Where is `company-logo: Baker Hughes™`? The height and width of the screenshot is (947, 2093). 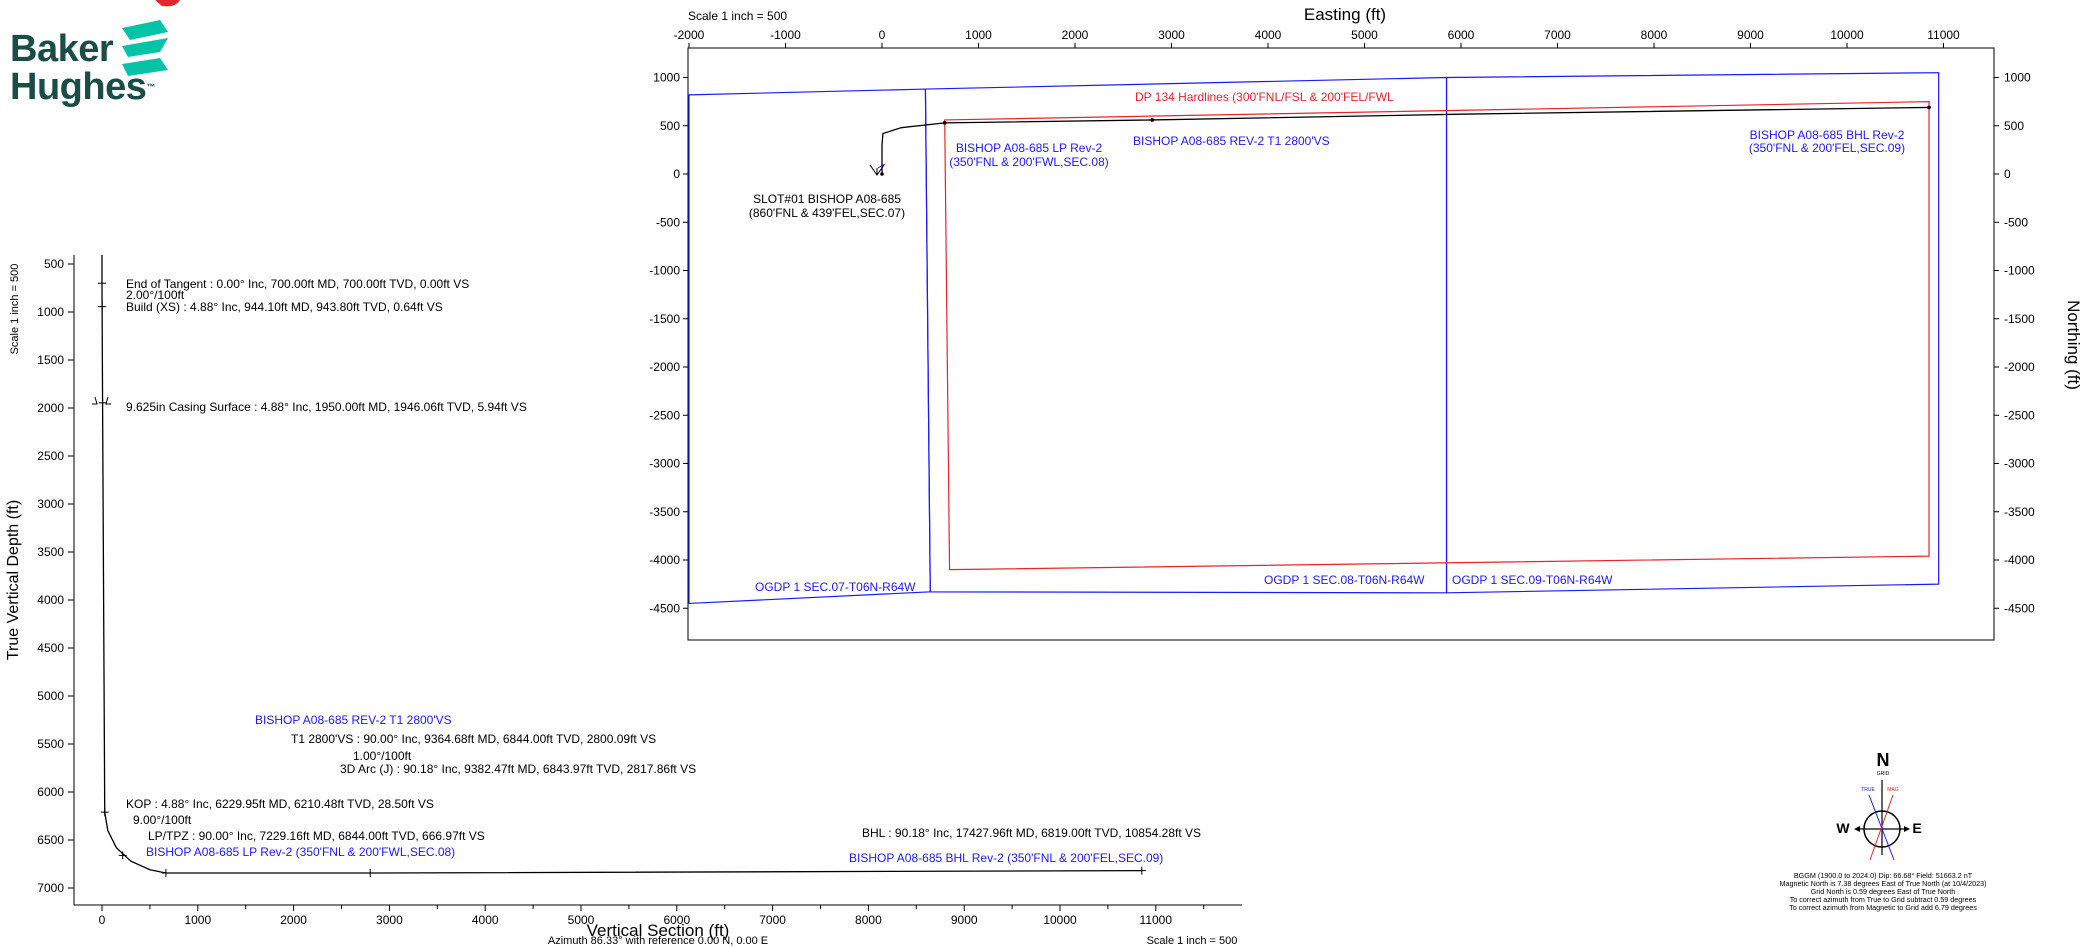 company-logo: Baker Hughes™ is located at coordinates (82, 68).